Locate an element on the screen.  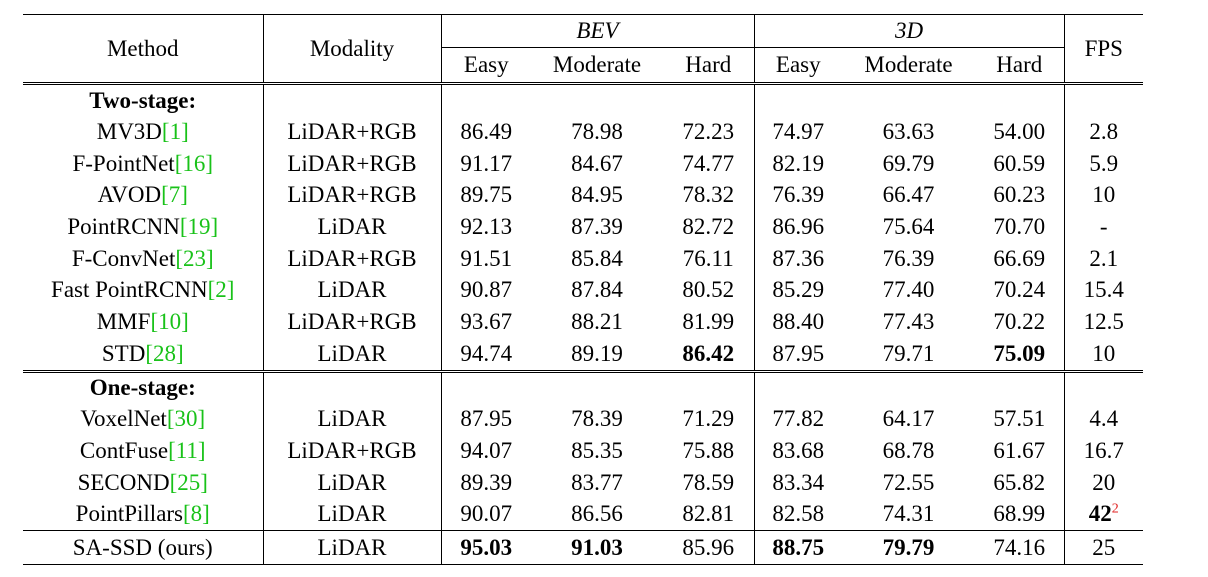
method-name: PointRCNN is located at coordinates (123, 226).